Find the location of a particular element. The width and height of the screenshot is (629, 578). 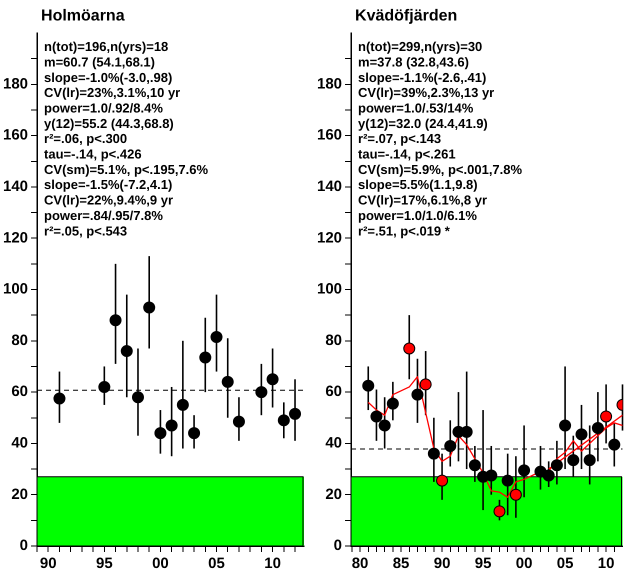

annotation: y(12)=55.2 (44.3,68.8) is located at coordinates (109, 123).